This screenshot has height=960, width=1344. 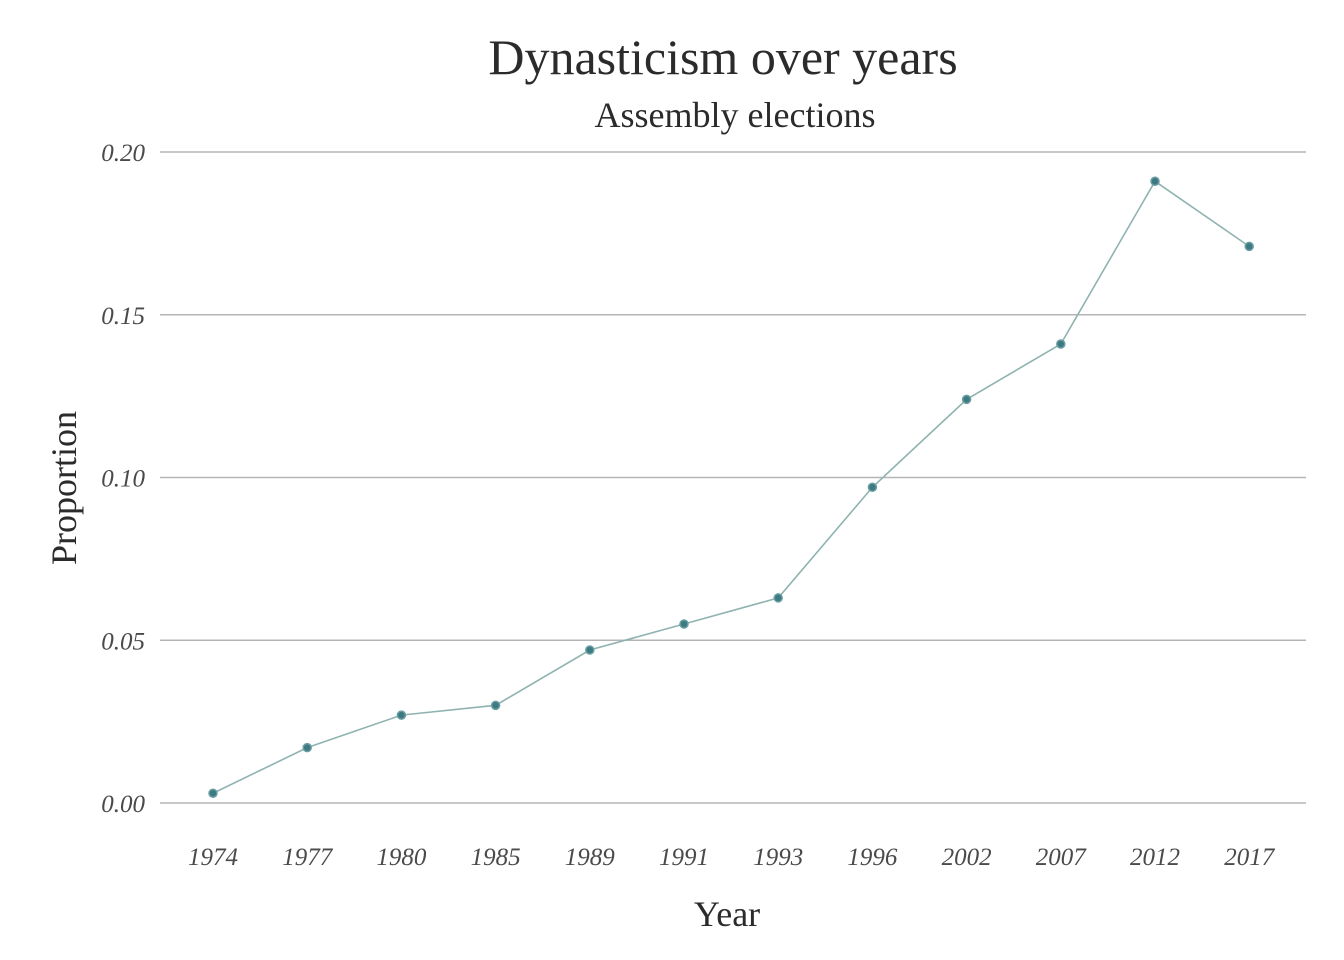 I want to click on x-tick-label: 1996, so click(x=872, y=857).